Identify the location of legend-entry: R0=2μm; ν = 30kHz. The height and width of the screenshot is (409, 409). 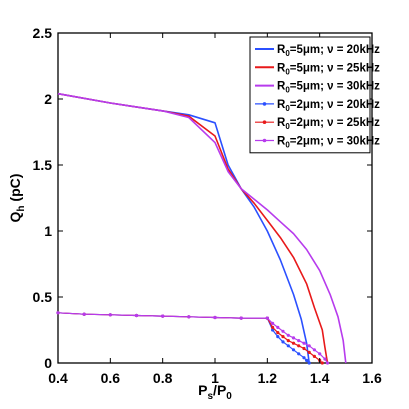
(317, 143).